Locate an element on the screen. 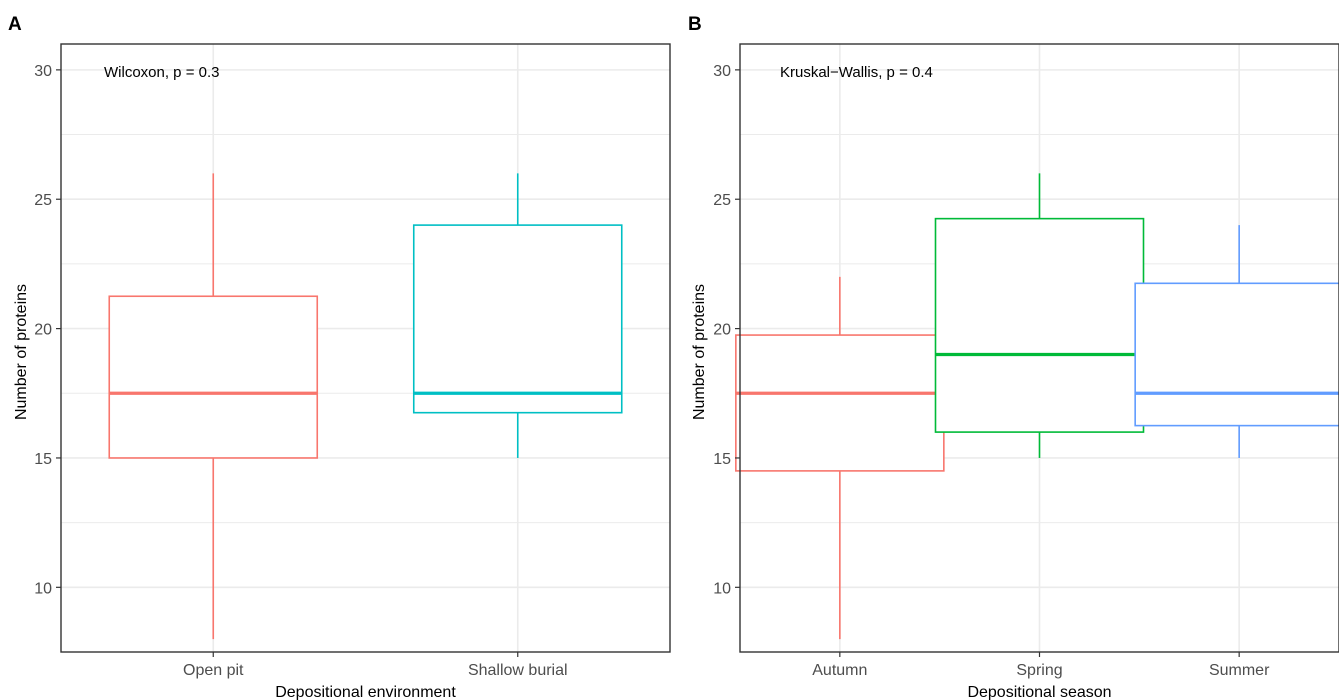  x-tick-label: Autumn is located at coordinates (839, 670).